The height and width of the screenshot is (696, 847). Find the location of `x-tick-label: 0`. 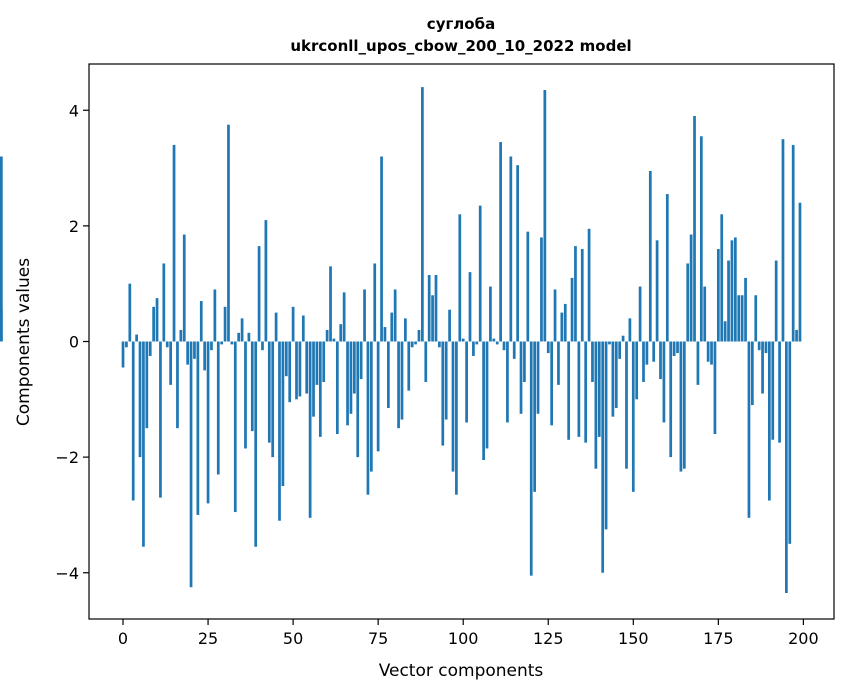

x-tick-label: 0 is located at coordinates (123, 638).